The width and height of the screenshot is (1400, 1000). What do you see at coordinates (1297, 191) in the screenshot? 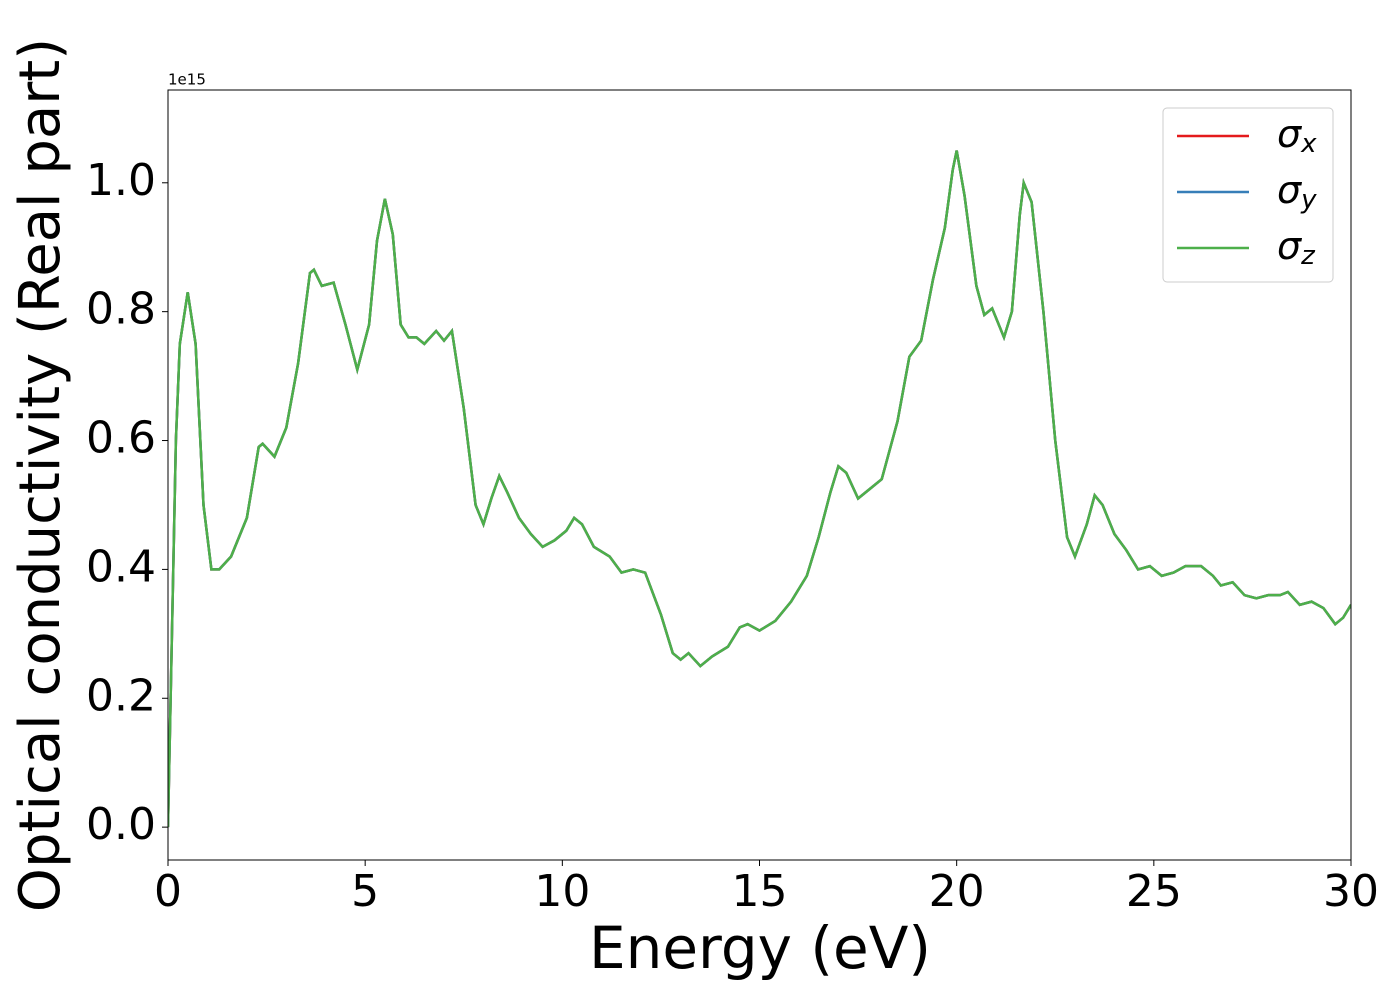
I see `legend-label: σy` at bounding box center [1297, 191].